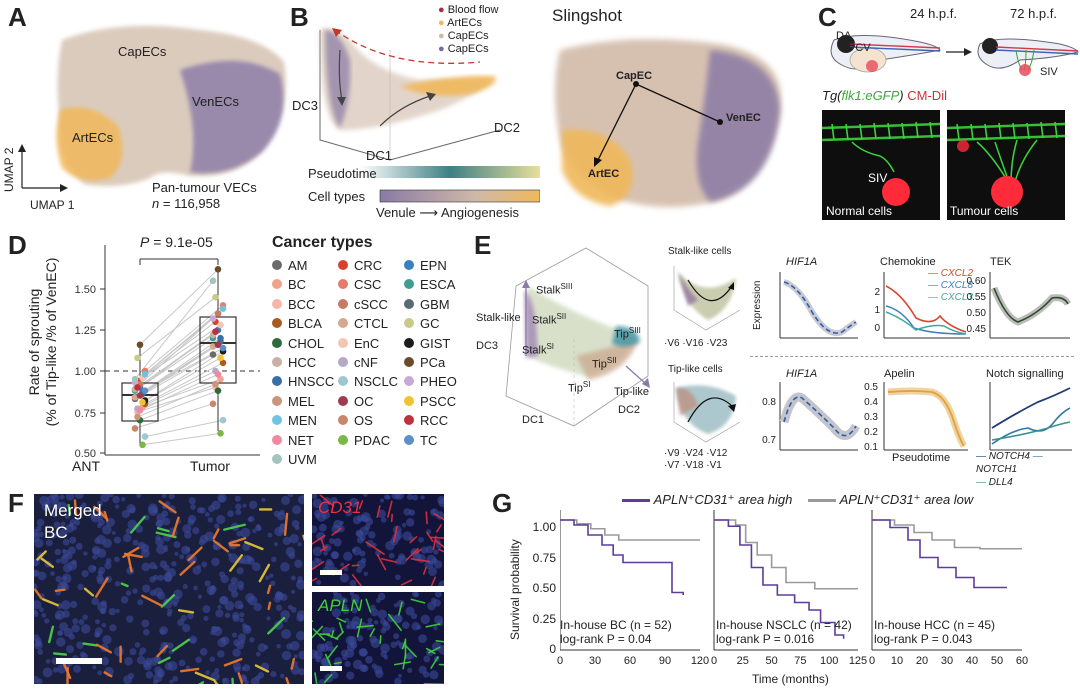  I want to click on f-merged-image, so click(169, 589).